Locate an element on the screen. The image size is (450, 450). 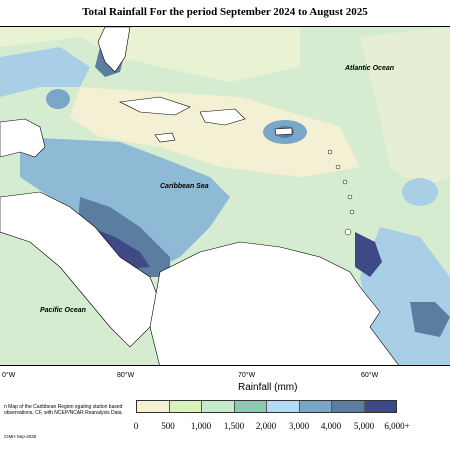
rain-core-guyana is located at coordinates (368, 254).